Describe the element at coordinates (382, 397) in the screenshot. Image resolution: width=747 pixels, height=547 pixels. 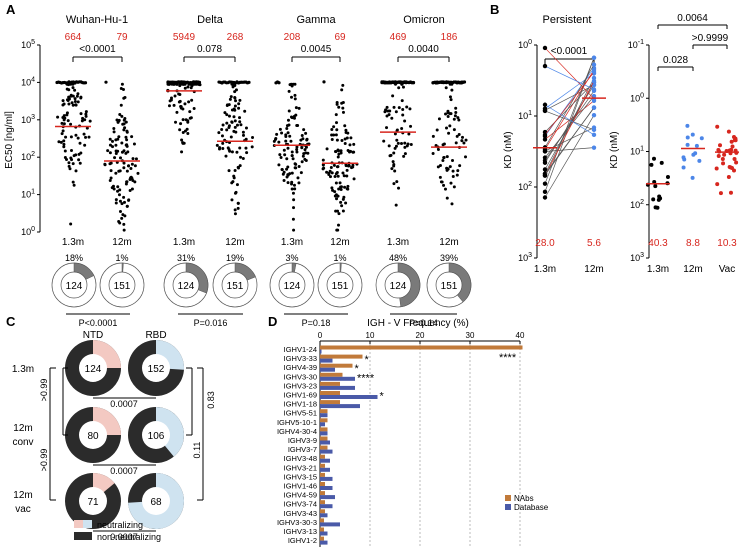
I see `significance-mark: *` at that location.